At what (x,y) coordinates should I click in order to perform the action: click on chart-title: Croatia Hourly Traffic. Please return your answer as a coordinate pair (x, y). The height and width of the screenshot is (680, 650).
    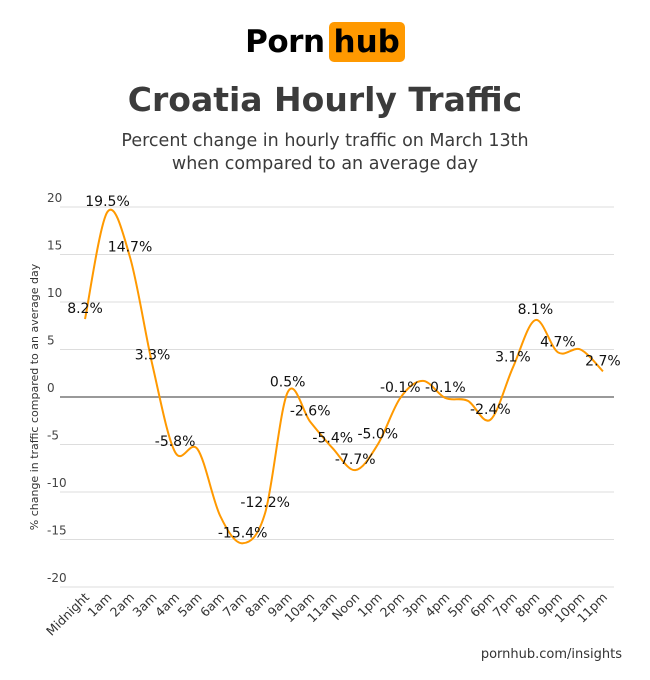
    Looking at the image, I should click on (325, 99).